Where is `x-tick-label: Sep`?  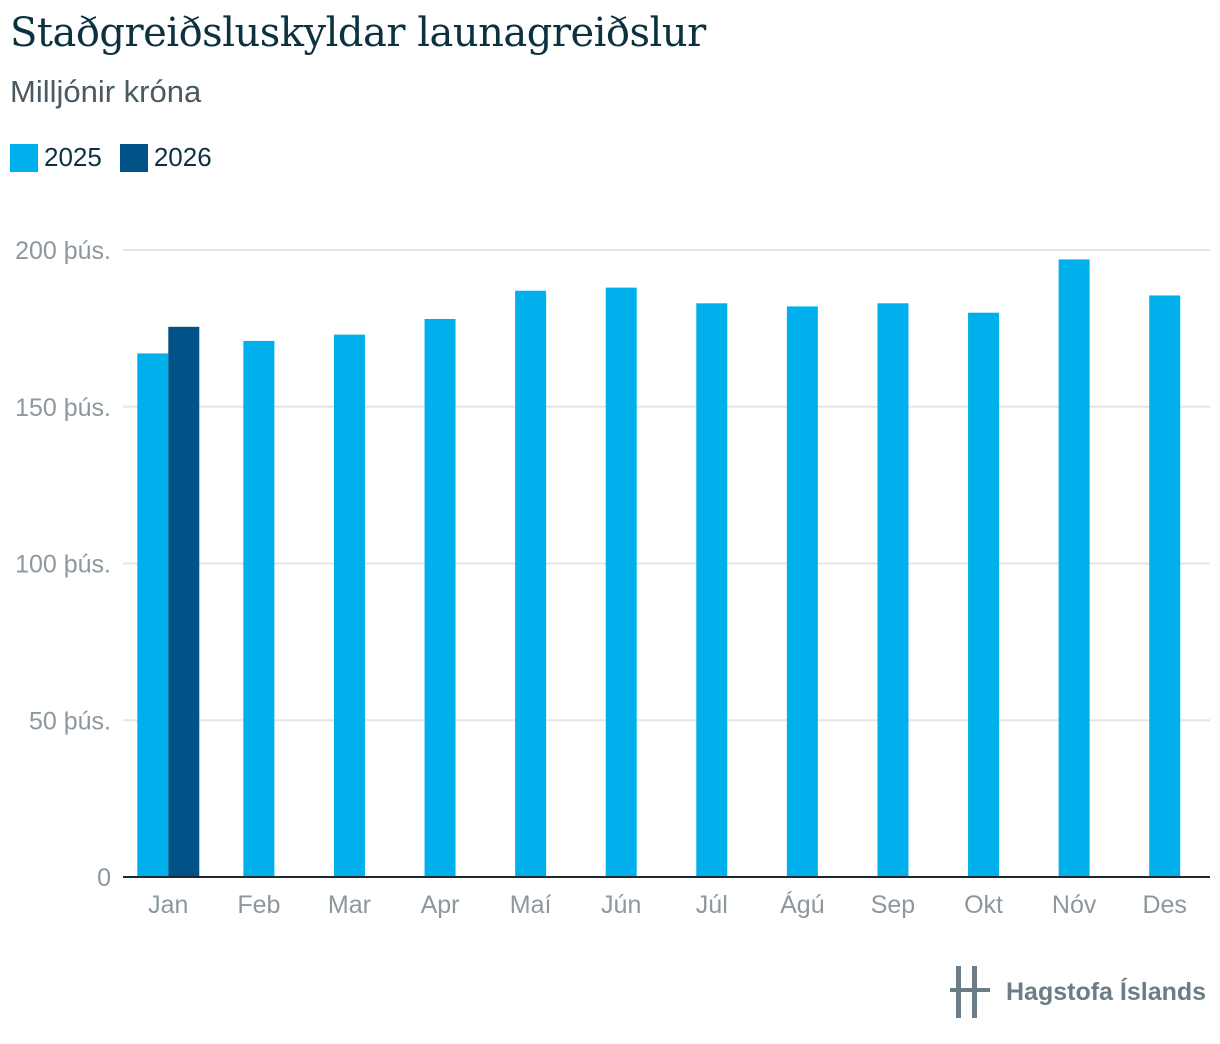 x-tick-label: Sep is located at coordinates (893, 905).